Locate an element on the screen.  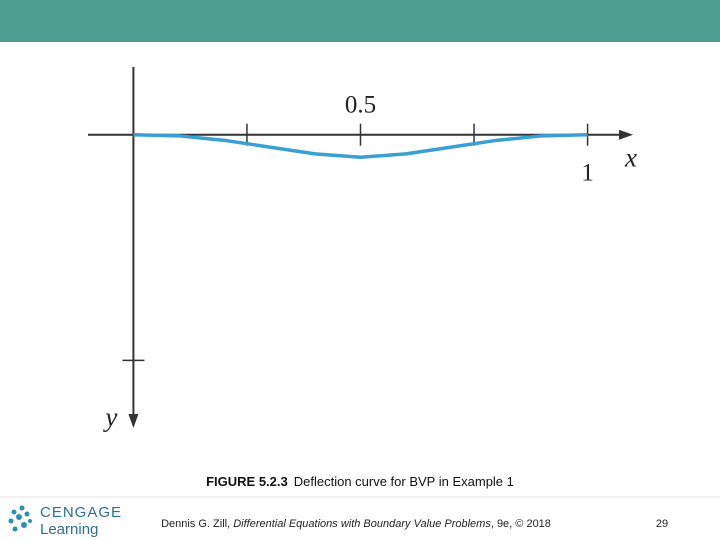
y-axis-arrow is located at coordinates (133, 421).